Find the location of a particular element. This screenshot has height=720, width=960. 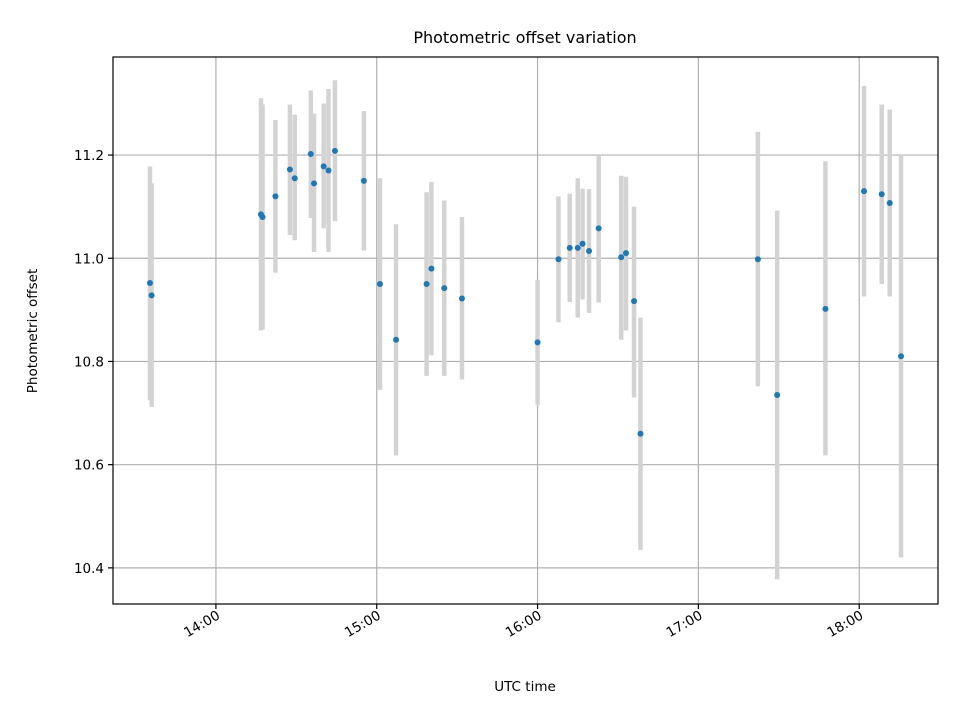

y-tick-label: 10.4 is located at coordinates (89, 569).